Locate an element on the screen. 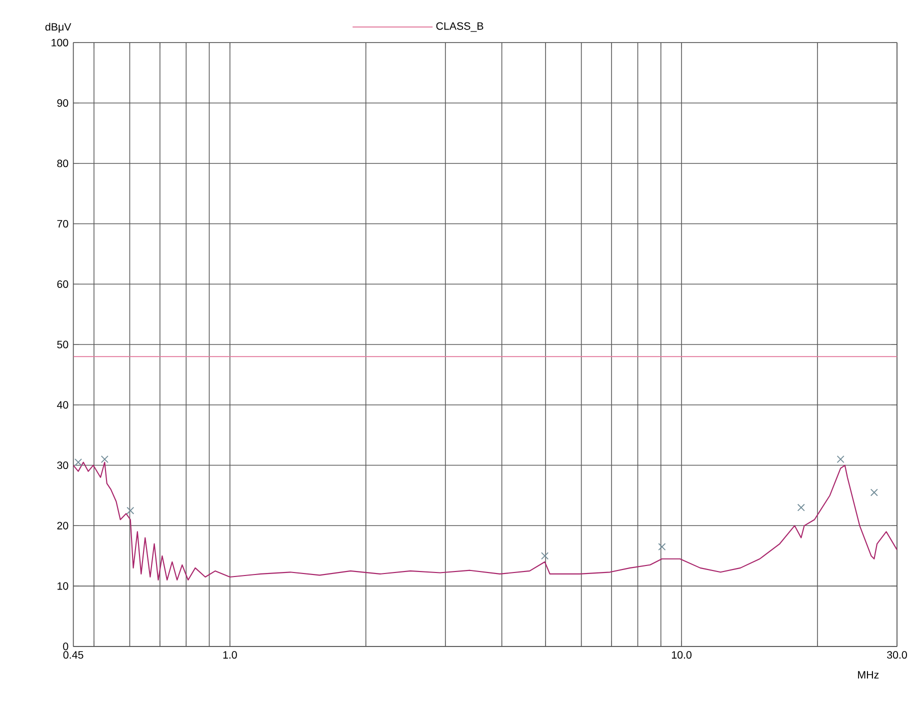 The width and height of the screenshot is (921, 709). y-tick-label: 40 is located at coordinates (62, 405).